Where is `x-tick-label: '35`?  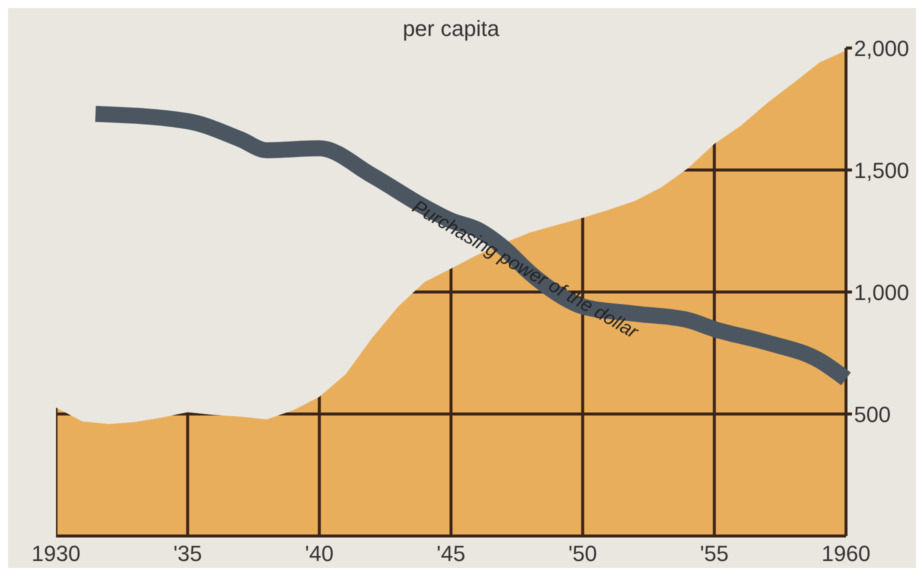 x-tick-label: '35 is located at coordinates (187, 553).